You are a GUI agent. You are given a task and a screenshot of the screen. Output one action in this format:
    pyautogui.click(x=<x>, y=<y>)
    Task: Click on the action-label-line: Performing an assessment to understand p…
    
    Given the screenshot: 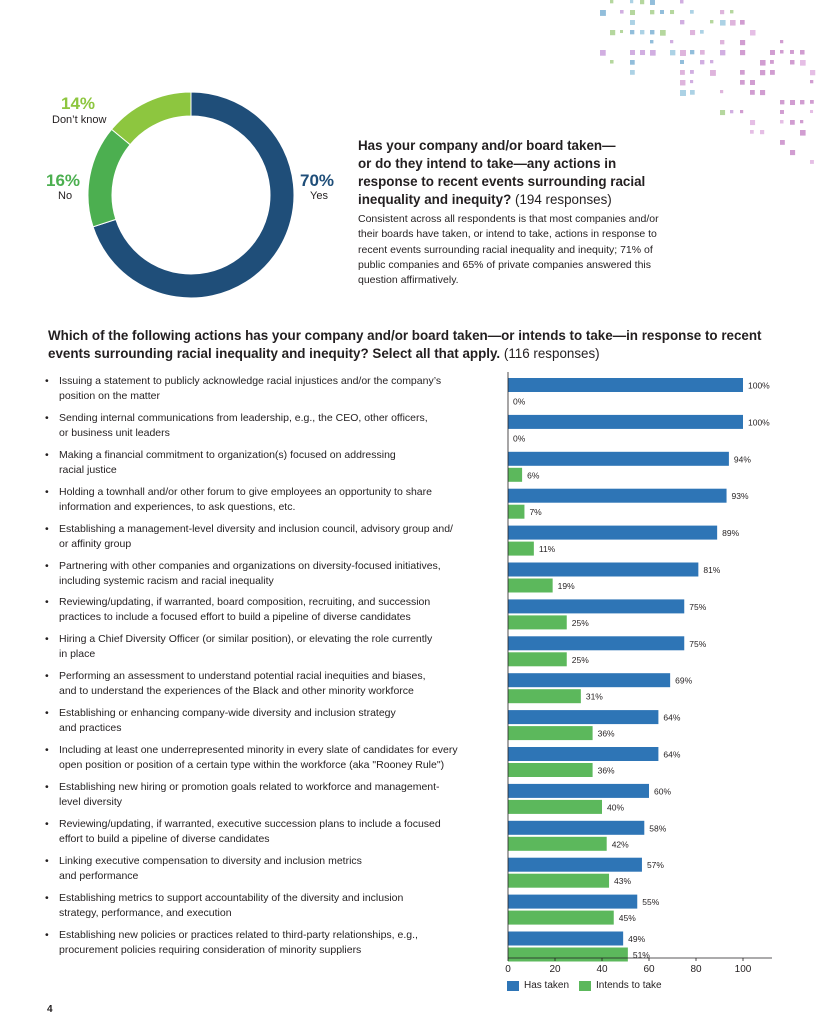 What is the action you would take?
    pyautogui.click(x=242, y=676)
    